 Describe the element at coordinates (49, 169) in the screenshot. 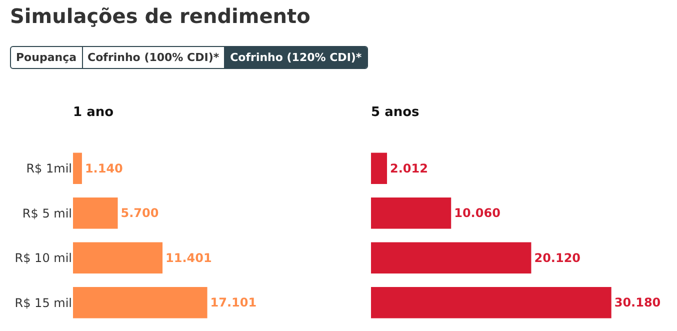

I see `y-tick-label: R$ 1mil` at that location.